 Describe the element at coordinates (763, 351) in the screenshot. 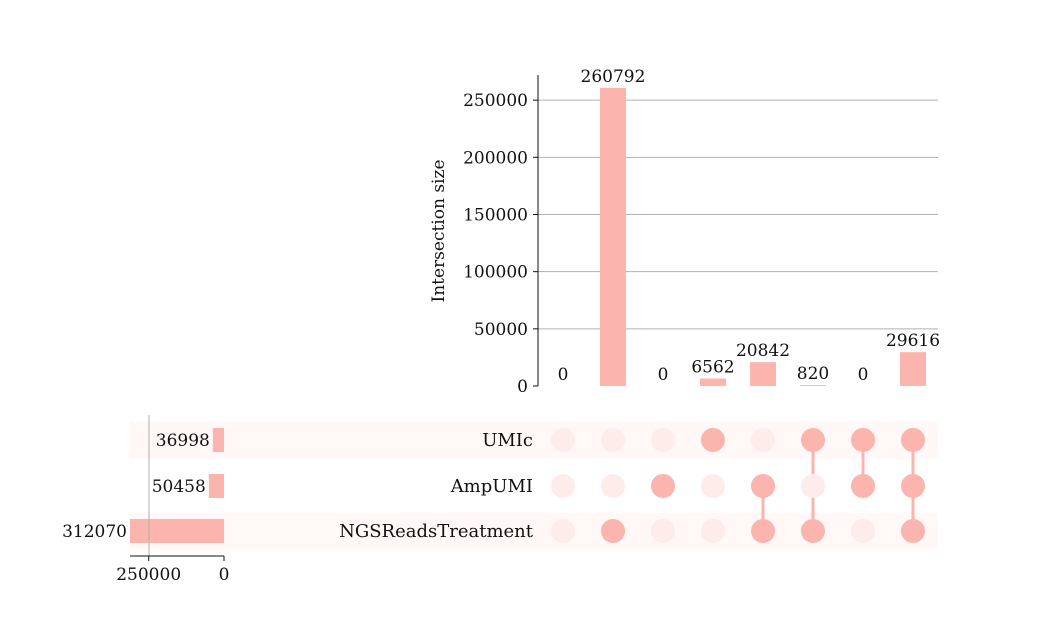

I see `intersection-bar-label: 20842` at that location.